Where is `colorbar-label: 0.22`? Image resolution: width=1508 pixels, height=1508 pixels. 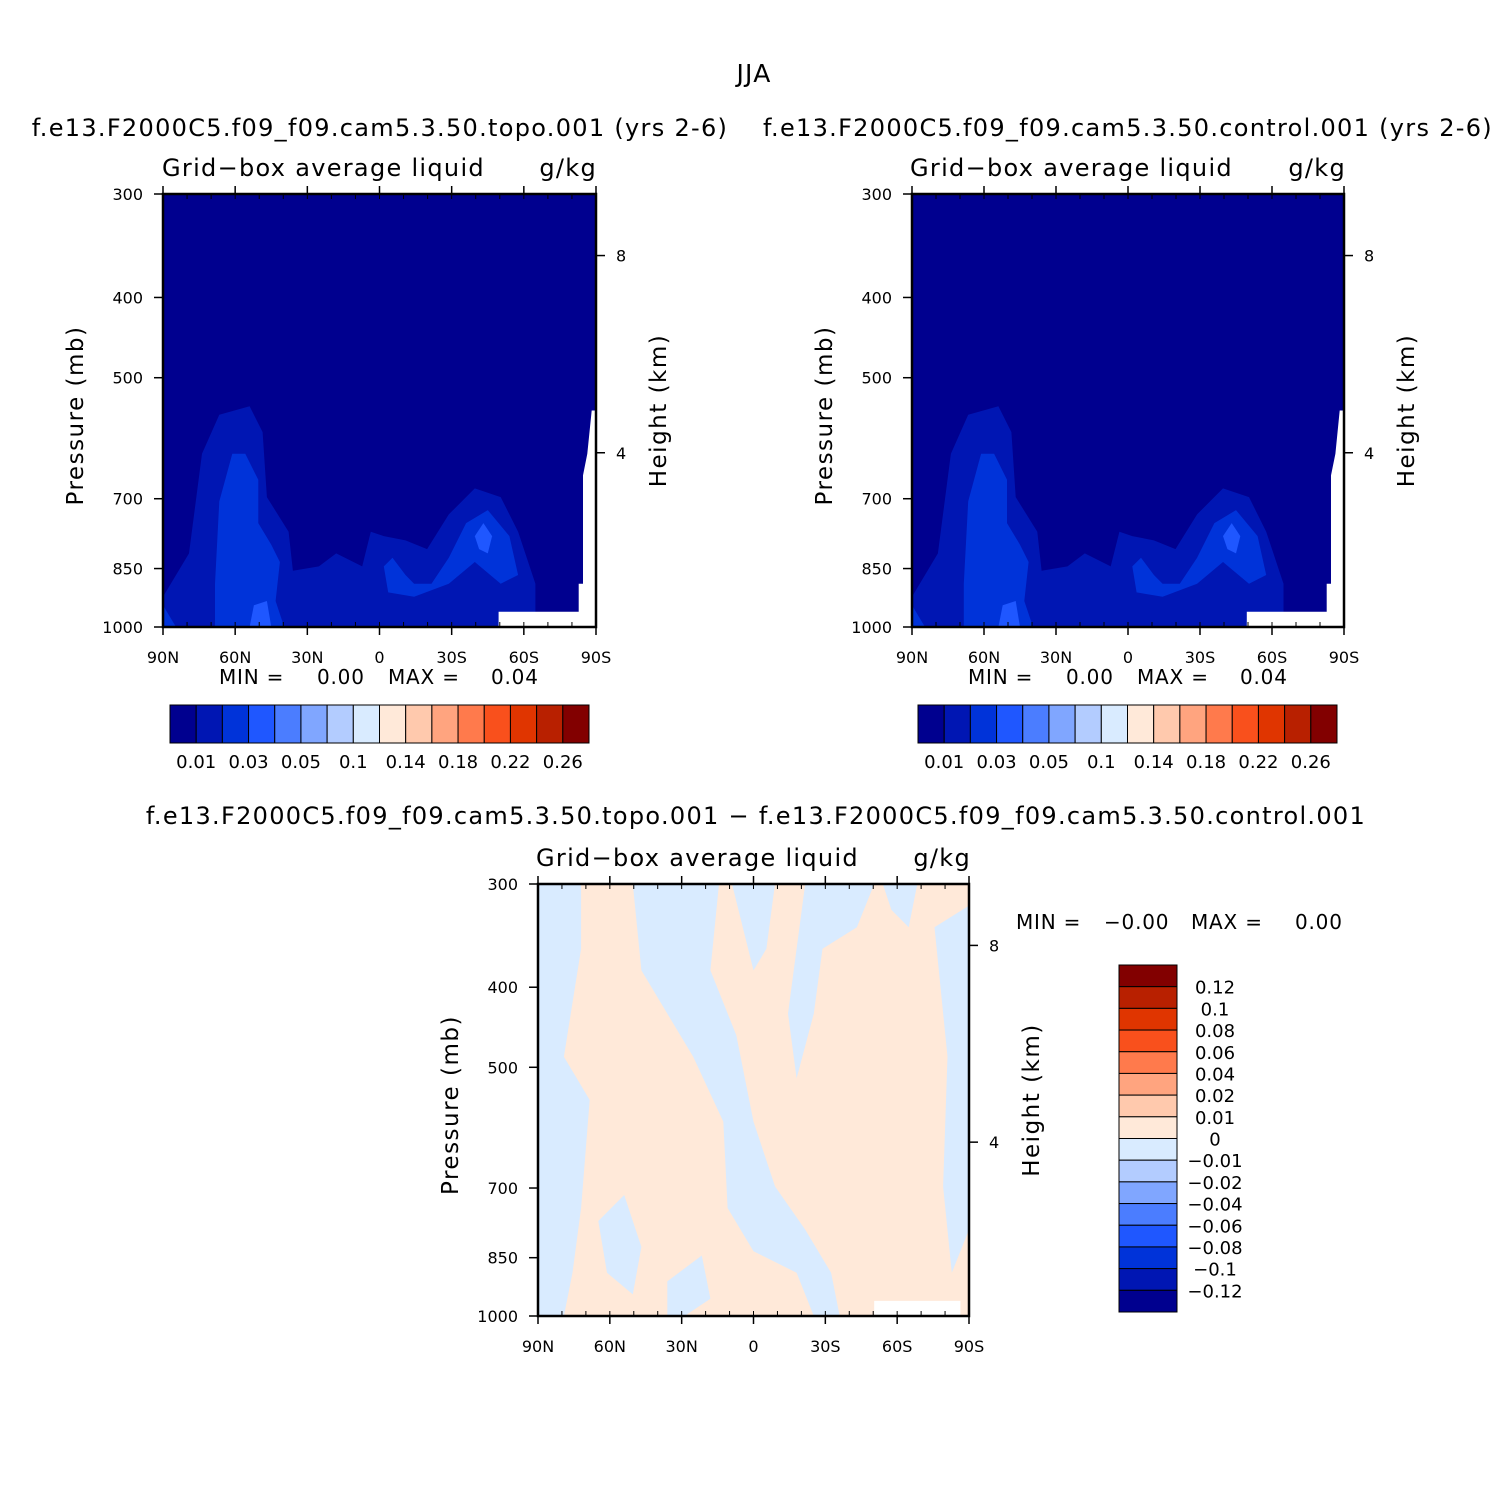
colorbar-label: 0.22 is located at coordinates (1258, 762).